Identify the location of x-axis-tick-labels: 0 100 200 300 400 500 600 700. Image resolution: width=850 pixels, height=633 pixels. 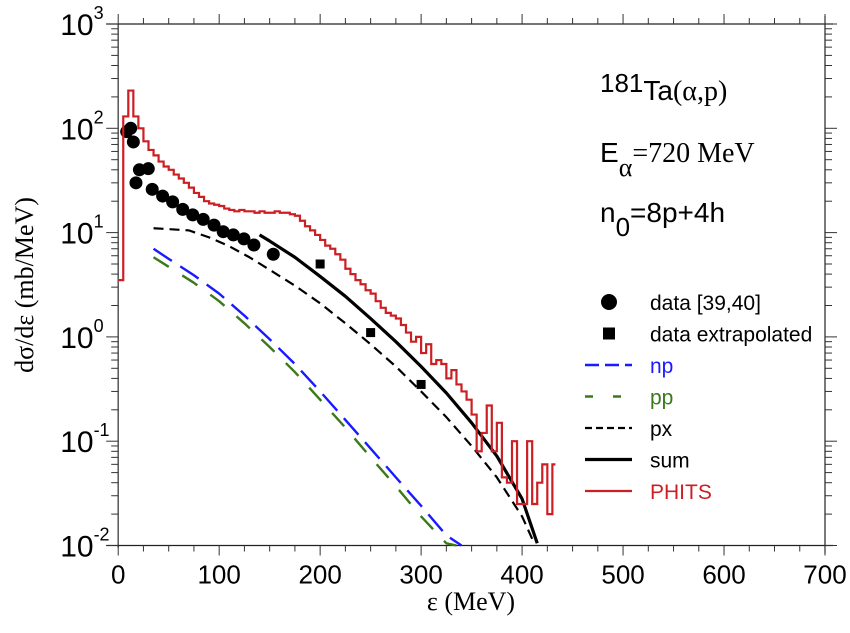
(479, 575).